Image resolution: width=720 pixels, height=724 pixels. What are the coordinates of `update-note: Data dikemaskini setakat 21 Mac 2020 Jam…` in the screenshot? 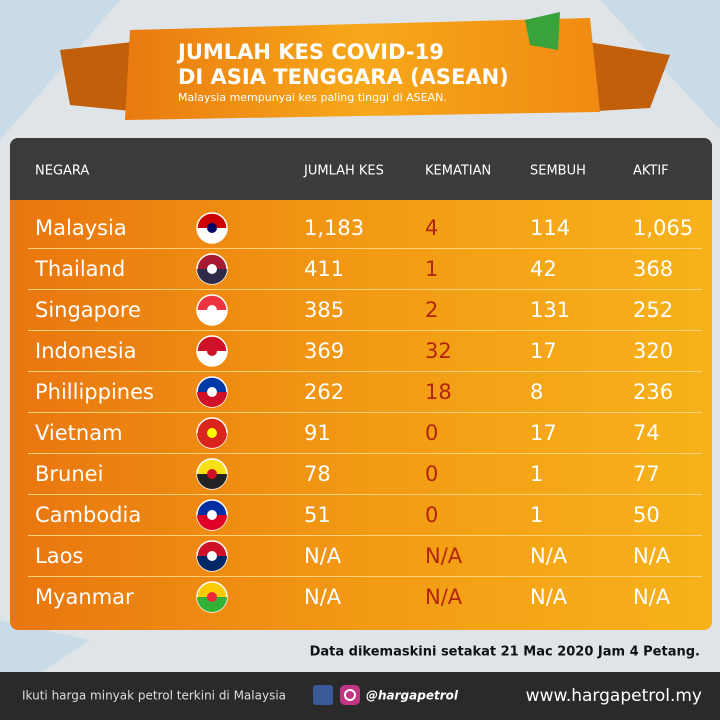 It's located at (505, 652).